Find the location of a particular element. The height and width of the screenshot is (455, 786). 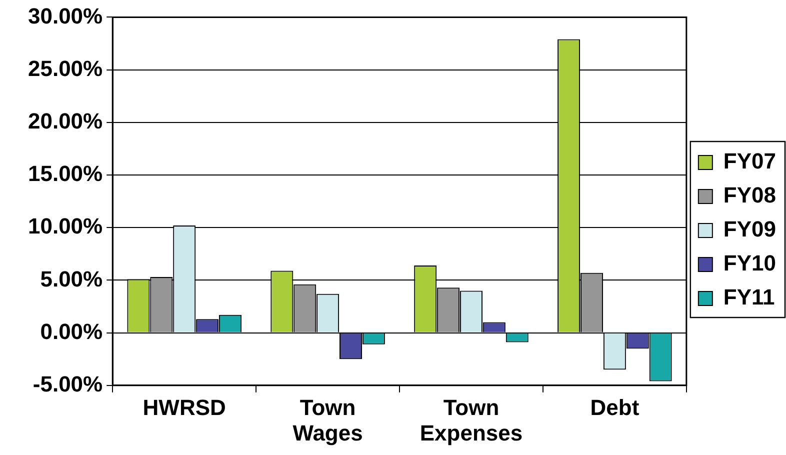

y-tick-label: -5.00% is located at coordinates (67, 383).